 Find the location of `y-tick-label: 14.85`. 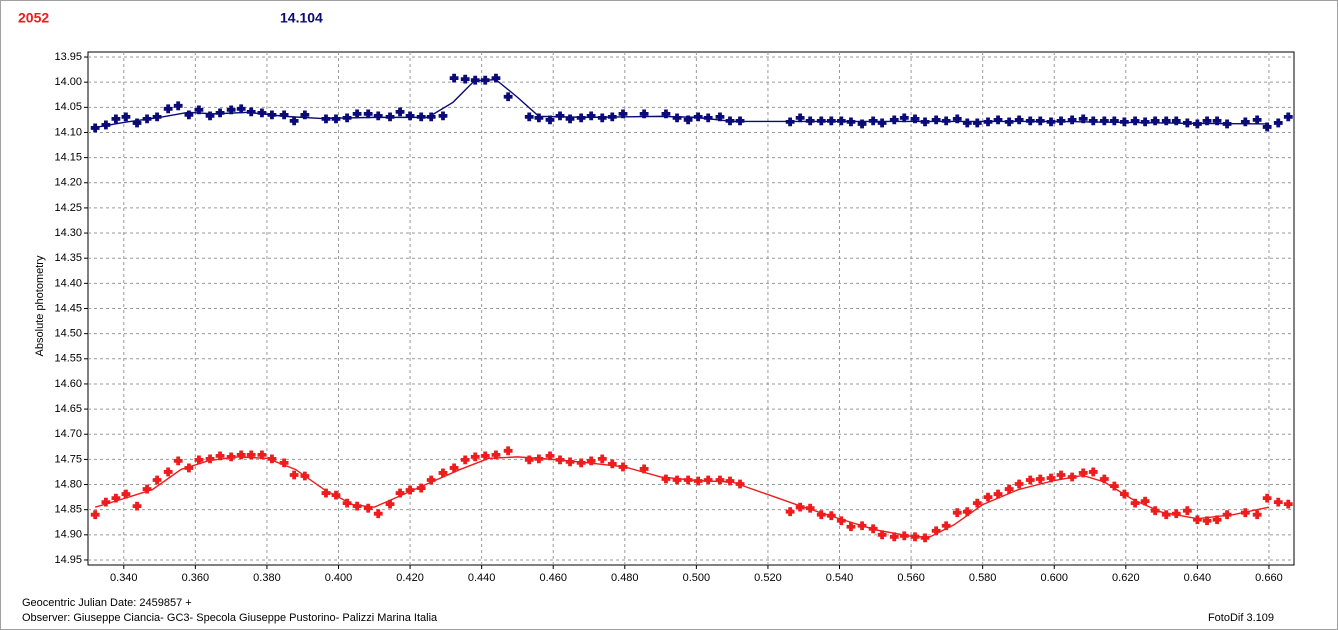

y-tick-label: 14.85 is located at coordinates (68, 510).